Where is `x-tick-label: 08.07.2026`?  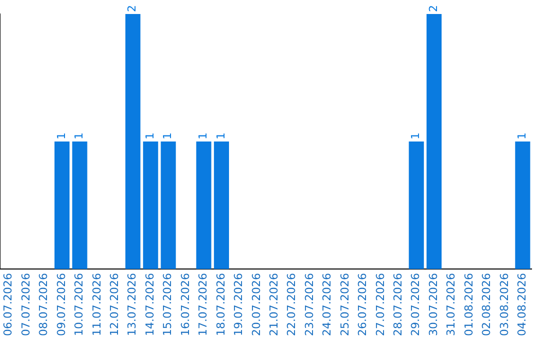 x-tick-label: 08.07.2026 is located at coordinates (43, 304).